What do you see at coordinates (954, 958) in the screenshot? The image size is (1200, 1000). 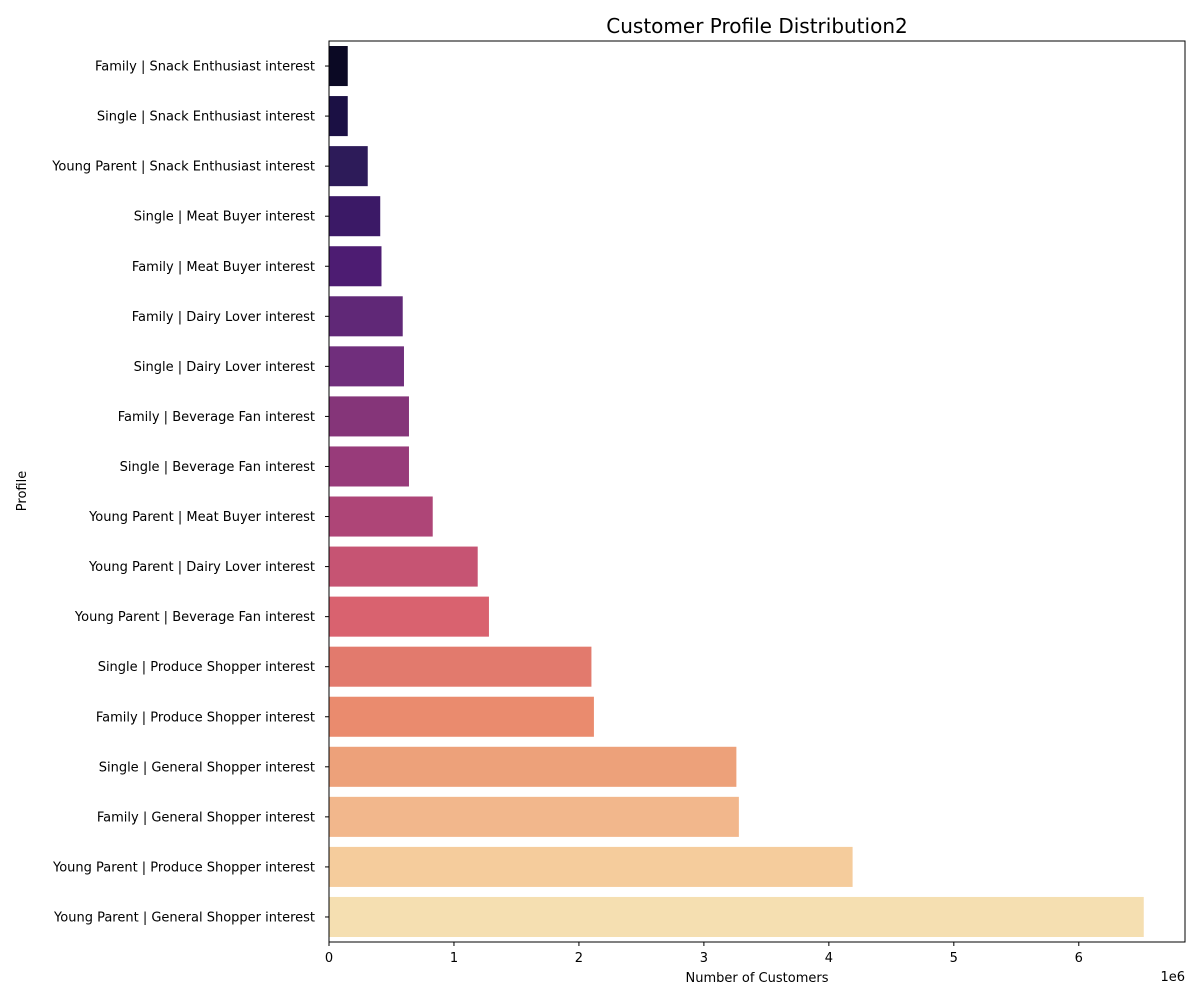 I see `x-tick-label: 5` at bounding box center [954, 958].